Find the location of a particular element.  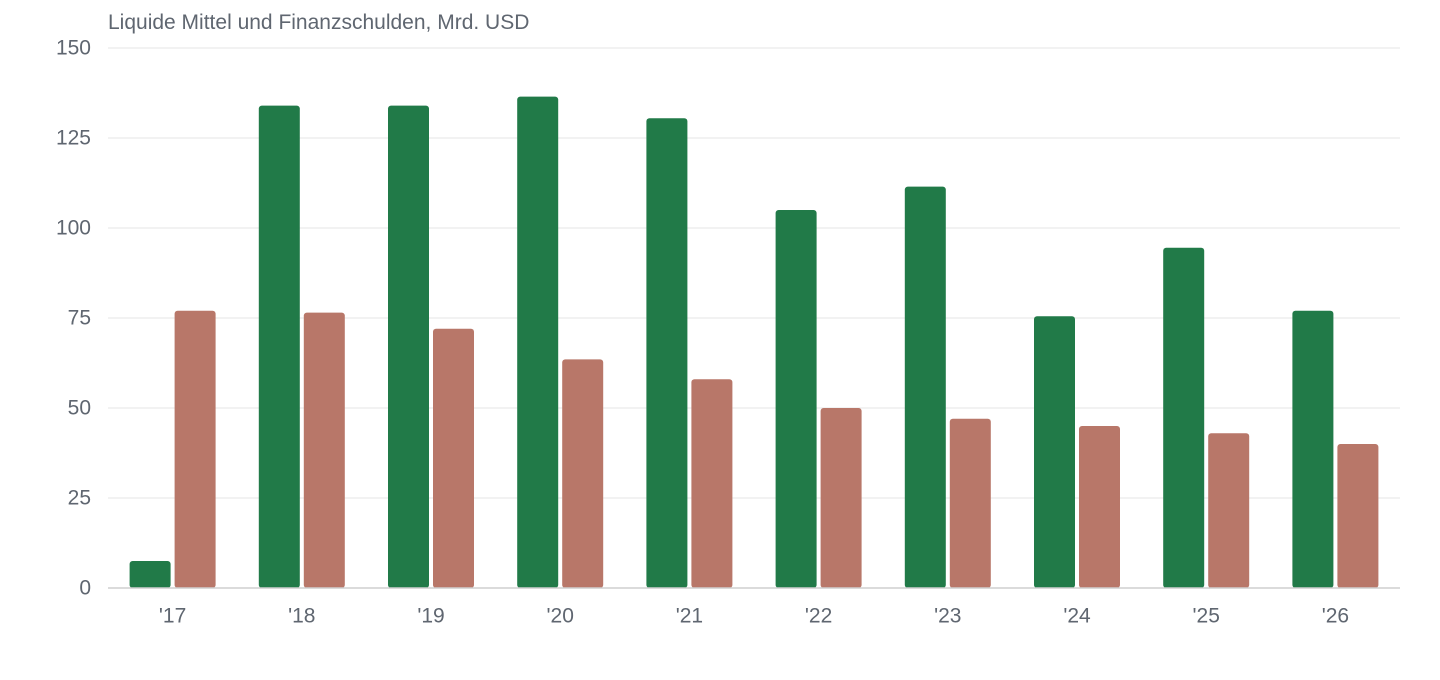

y-tick-label: 125 is located at coordinates (73, 138).